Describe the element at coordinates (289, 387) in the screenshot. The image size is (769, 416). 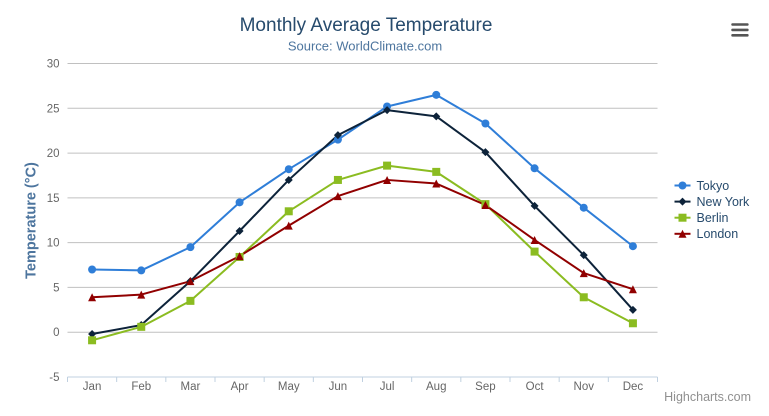
I see `svg-text: May` at that location.